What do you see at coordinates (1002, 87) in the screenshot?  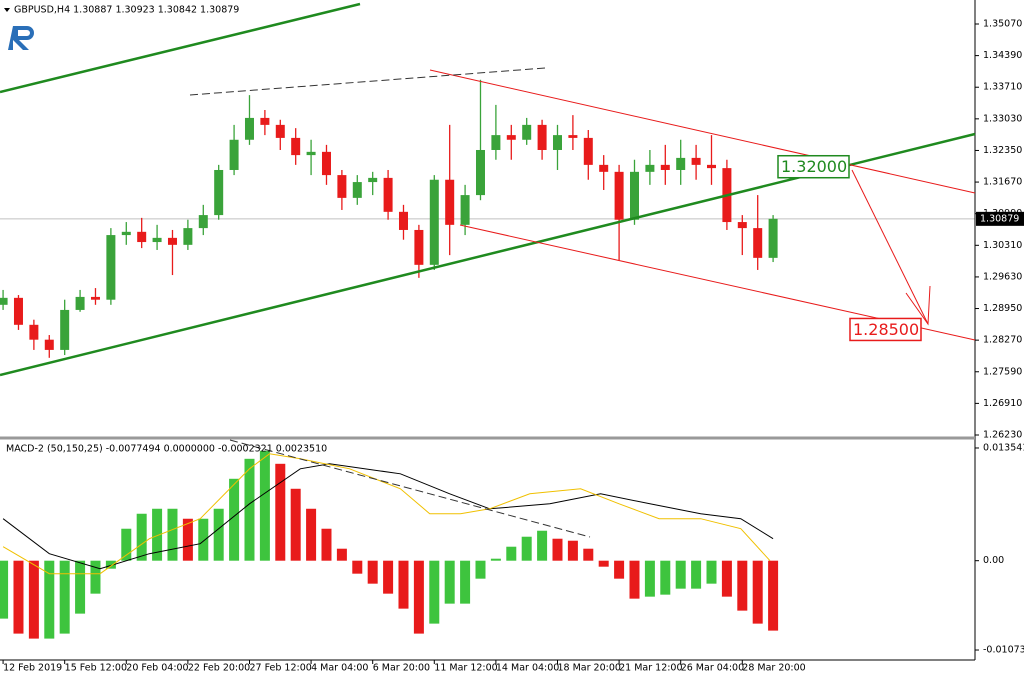 I see `y-tick-label: 1.33710` at bounding box center [1002, 87].